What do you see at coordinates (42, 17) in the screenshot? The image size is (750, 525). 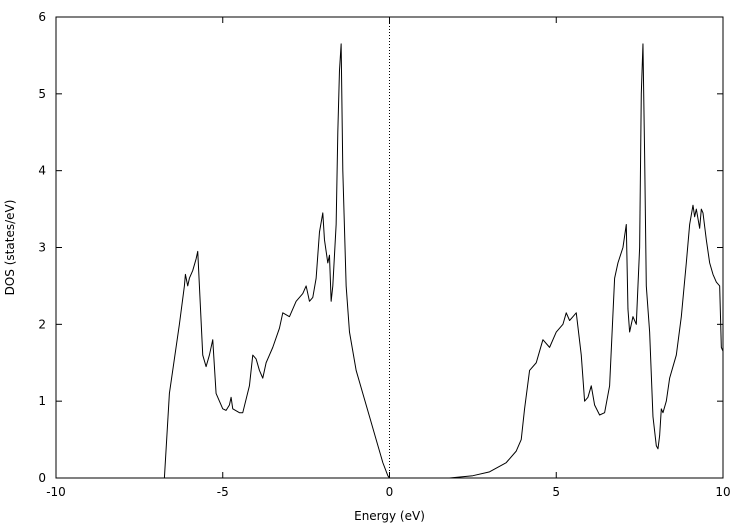 I see `y-tick-label: 6` at bounding box center [42, 17].